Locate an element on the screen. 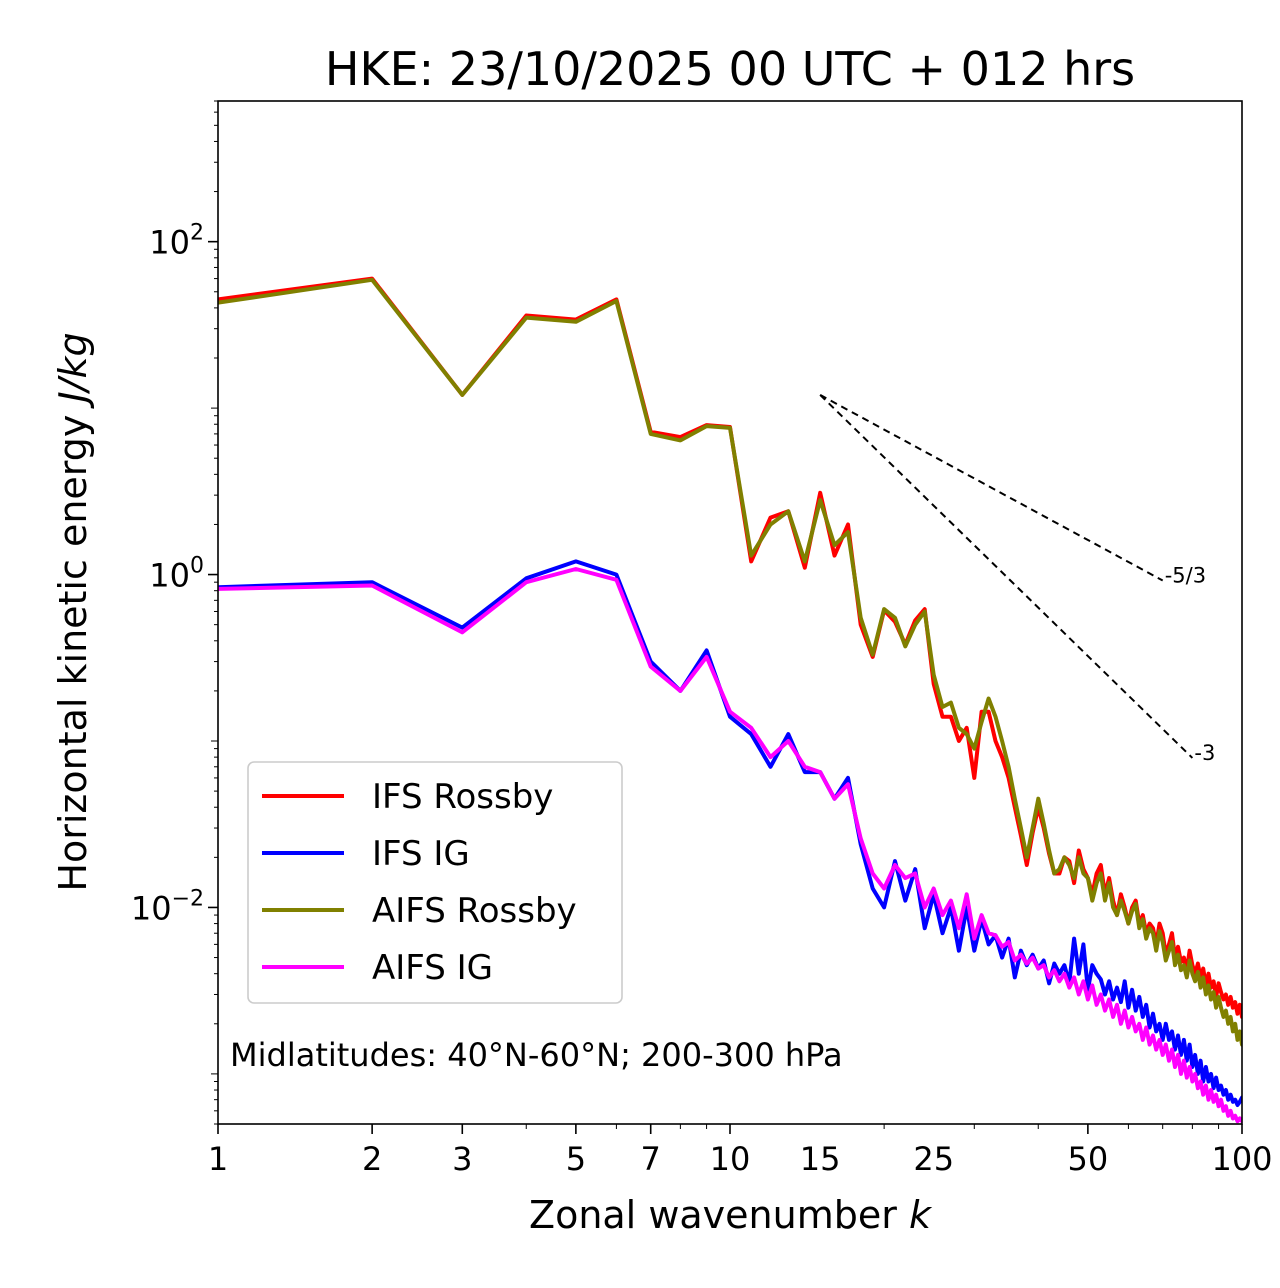 The image size is (1280, 1288). x-axis-label: Zonal wavenumber k is located at coordinates (731, 1215).